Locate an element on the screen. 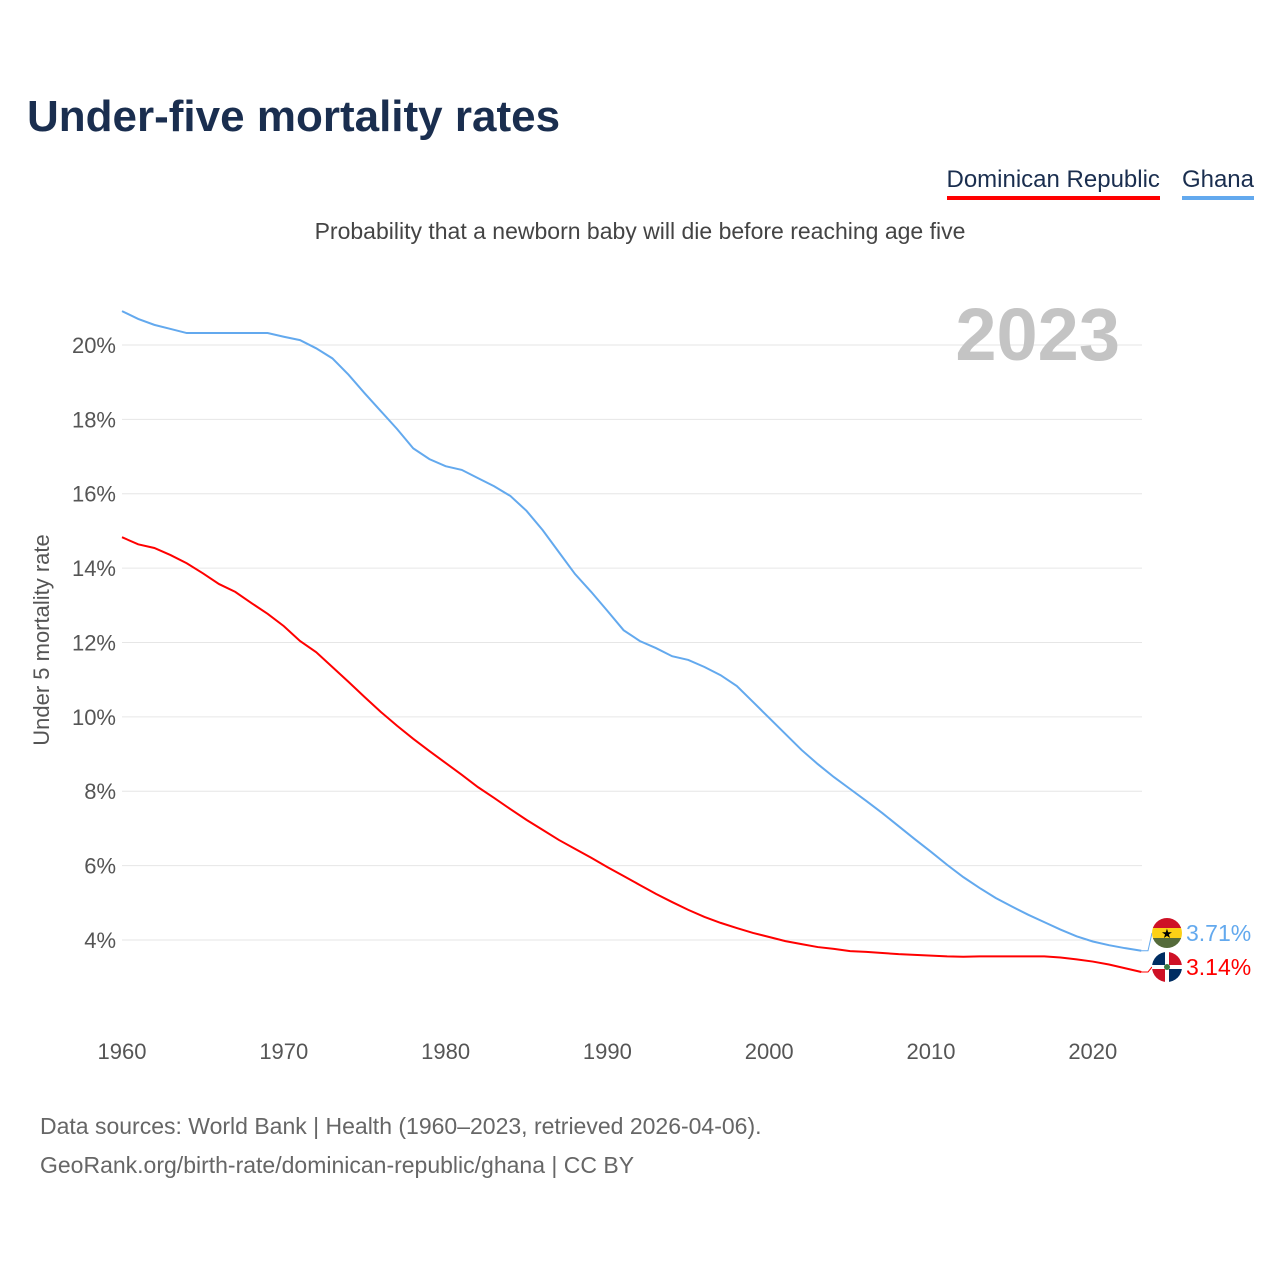 This screenshot has height=1280, width=1280. y-tick-label: 10% is located at coordinates (94, 717).